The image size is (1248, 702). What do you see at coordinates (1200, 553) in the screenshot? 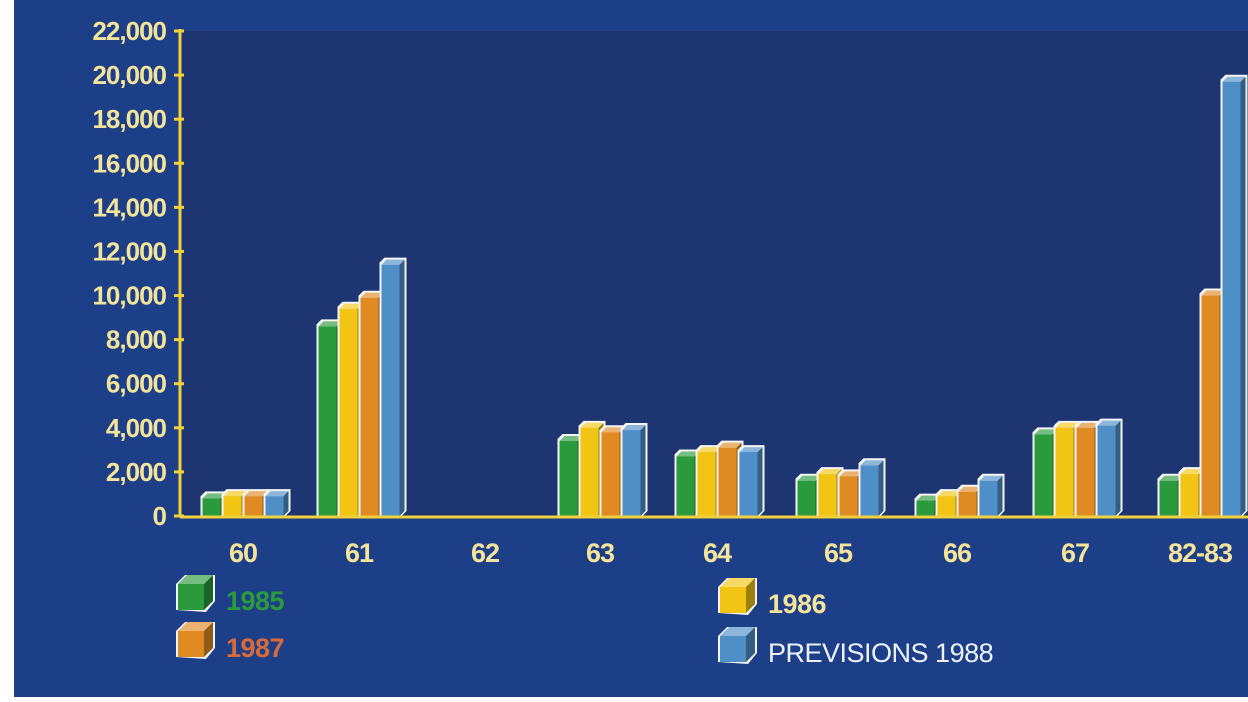
I see `x-tick-label: 82-83` at bounding box center [1200, 553].